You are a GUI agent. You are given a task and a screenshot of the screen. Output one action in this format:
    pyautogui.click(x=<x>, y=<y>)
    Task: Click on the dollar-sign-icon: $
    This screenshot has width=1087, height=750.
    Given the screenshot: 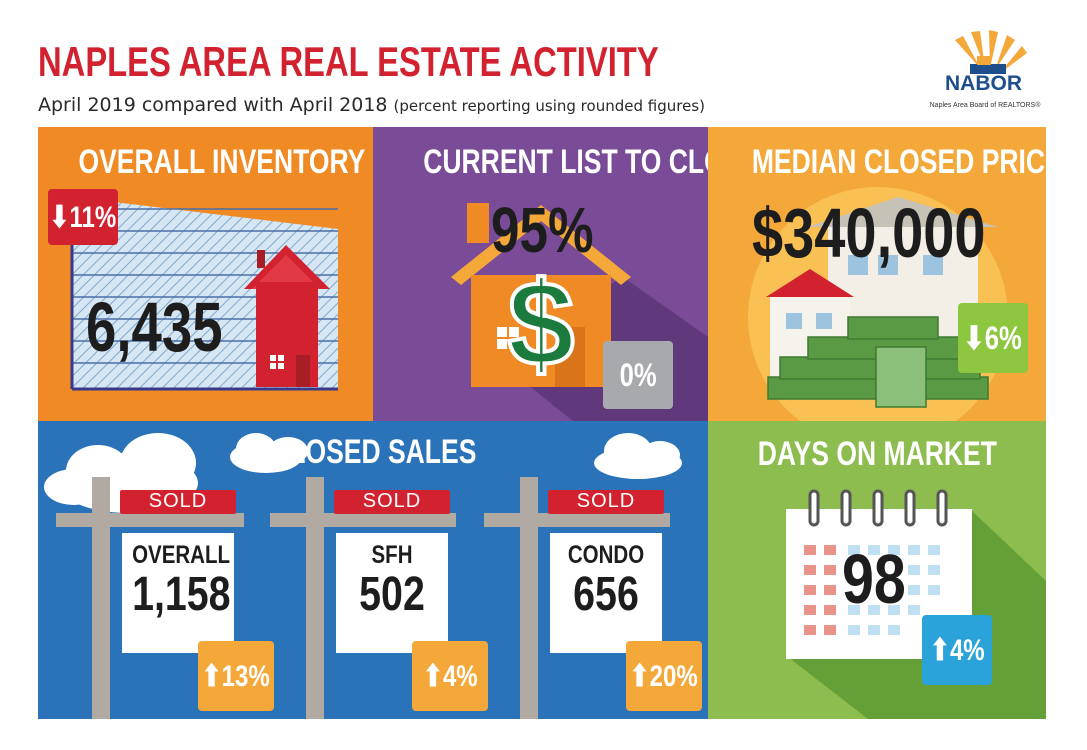 What is the action you would take?
    pyautogui.click(x=541, y=324)
    